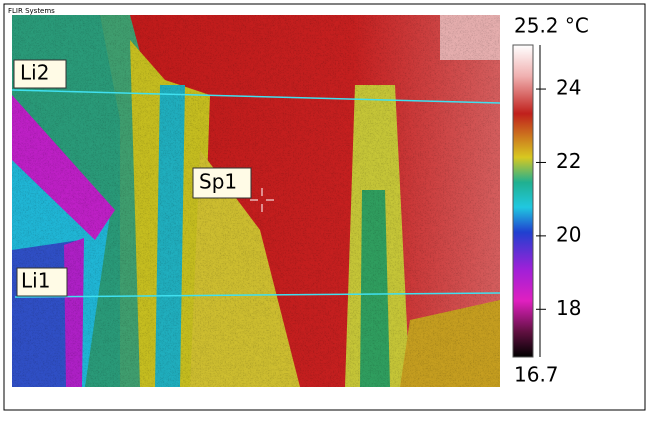  What do you see at coordinates (31, 11) in the screenshot?
I see `brand: FLIR Systems` at bounding box center [31, 11].